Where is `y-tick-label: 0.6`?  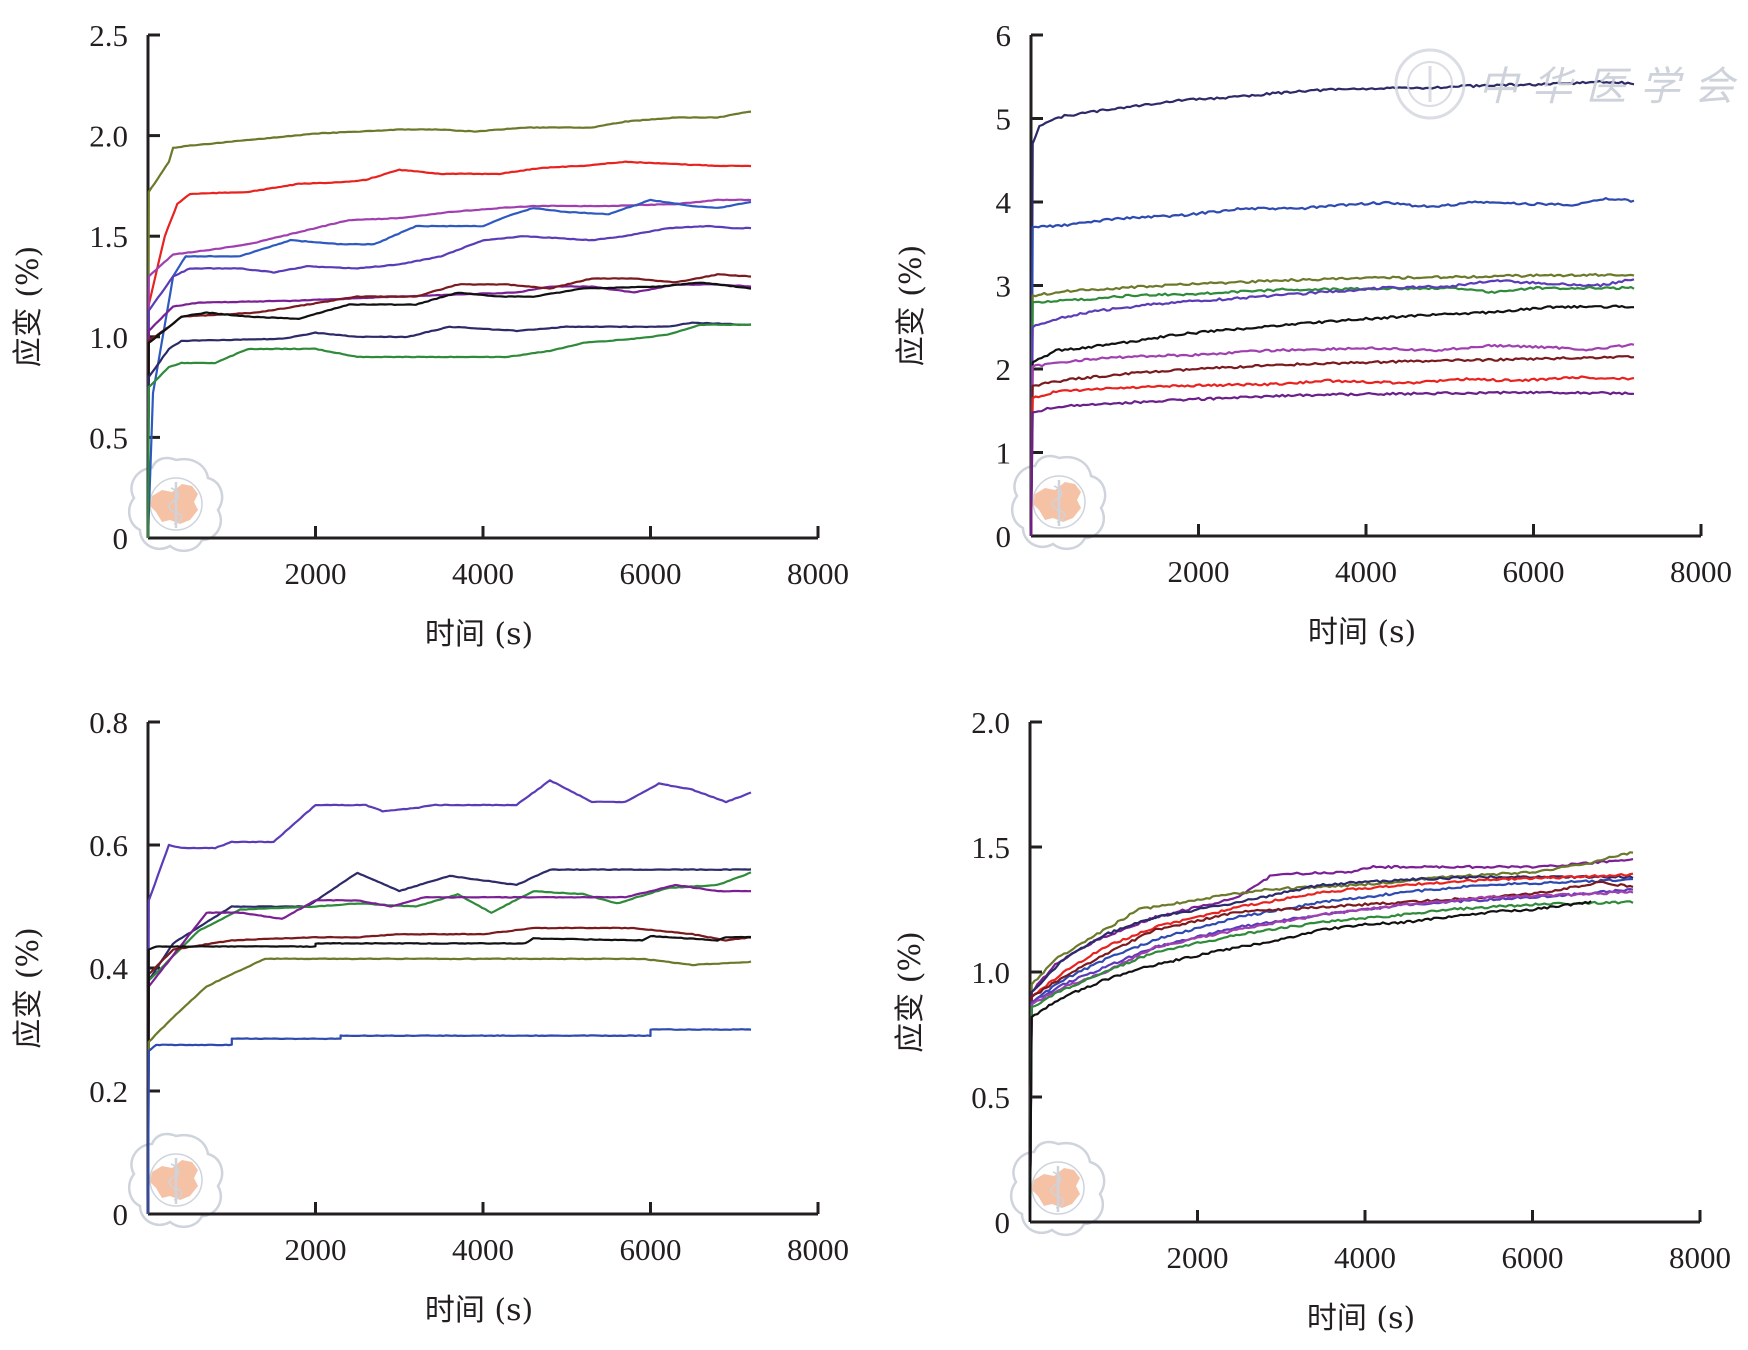
y-tick-label: 0.6 is located at coordinates (108, 845).